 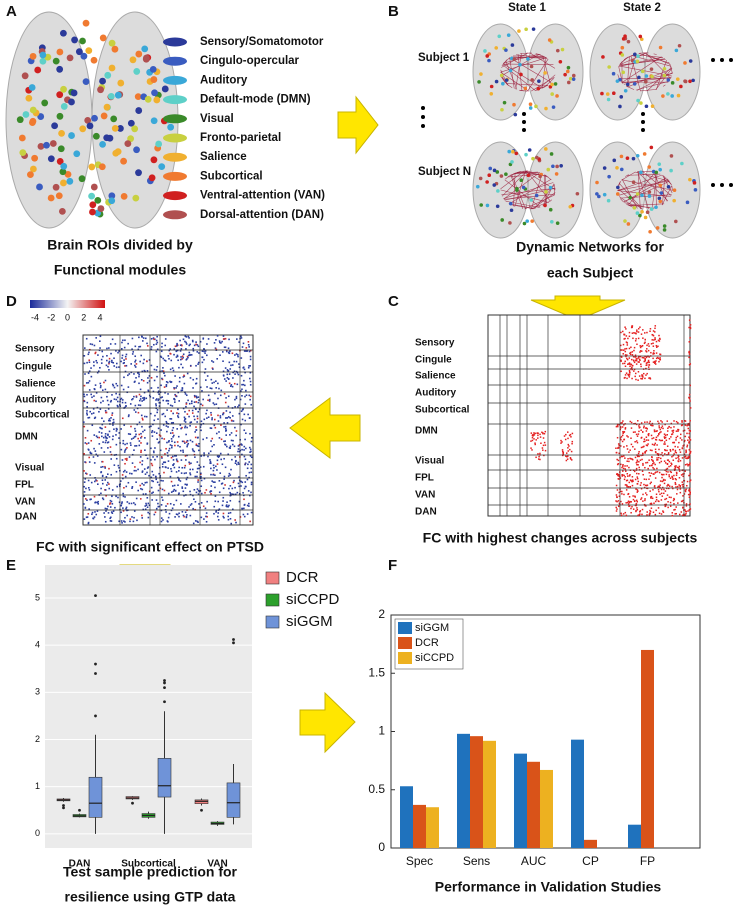 I want to click on caption: Functional modules, so click(x=120, y=270).